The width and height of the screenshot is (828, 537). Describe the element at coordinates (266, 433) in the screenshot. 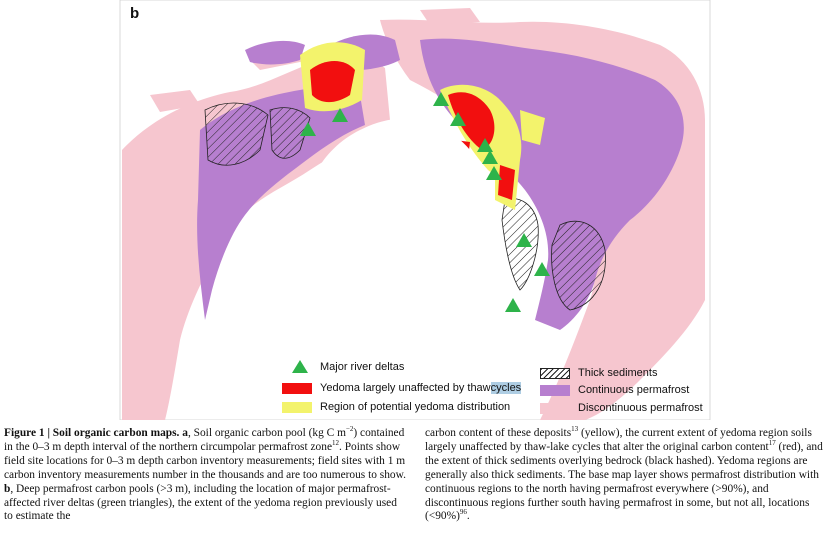

I see `caption-text: , Soil organic carbon pool (kg C m` at that location.